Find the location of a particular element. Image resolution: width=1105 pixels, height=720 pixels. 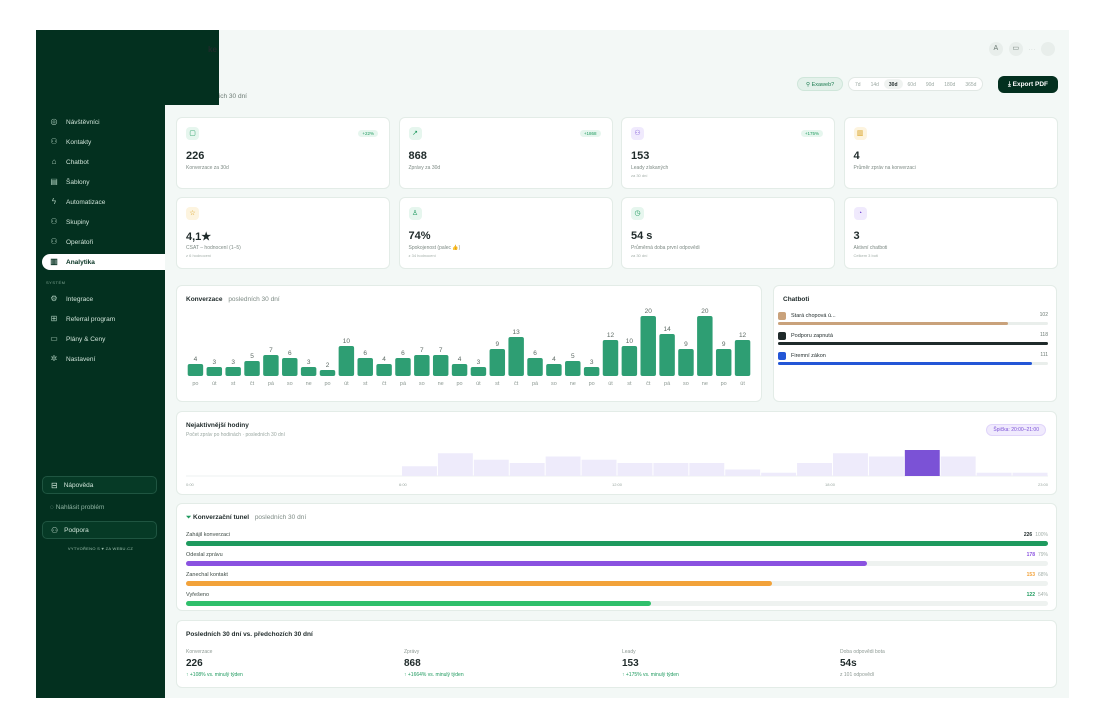

range-option-180d: 180d is located at coordinates (950, 85).